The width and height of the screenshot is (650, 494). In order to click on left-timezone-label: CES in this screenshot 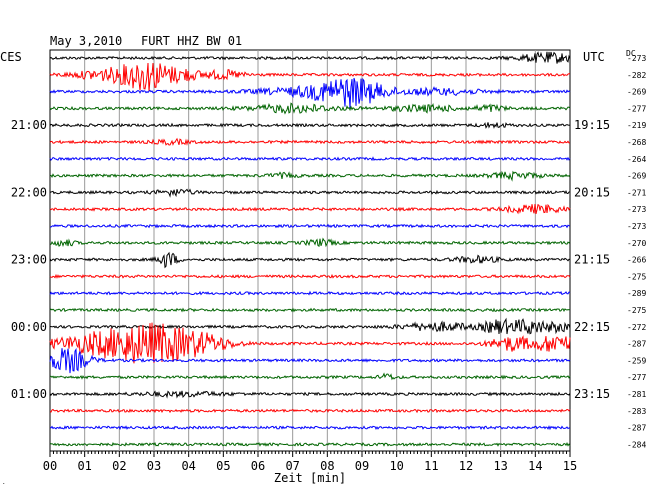, I will do `click(11, 57)`.